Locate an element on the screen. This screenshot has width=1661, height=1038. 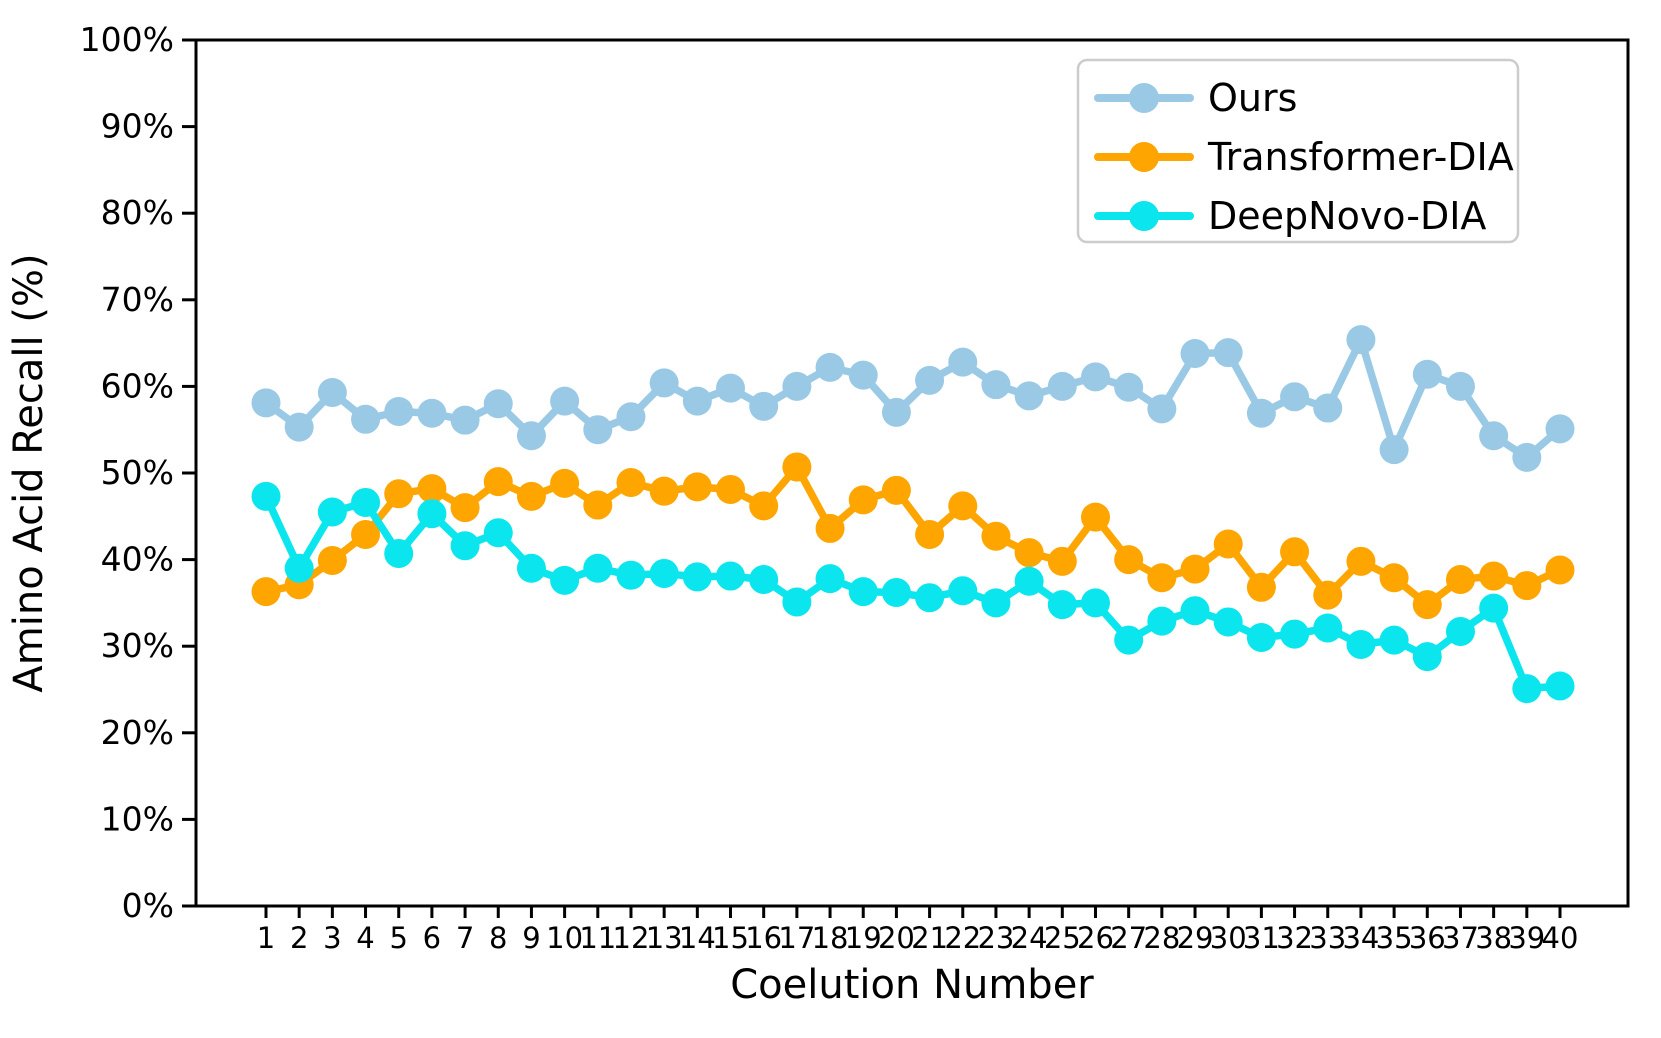
x-tick-label: 4 is located at coordinates (365, 938).